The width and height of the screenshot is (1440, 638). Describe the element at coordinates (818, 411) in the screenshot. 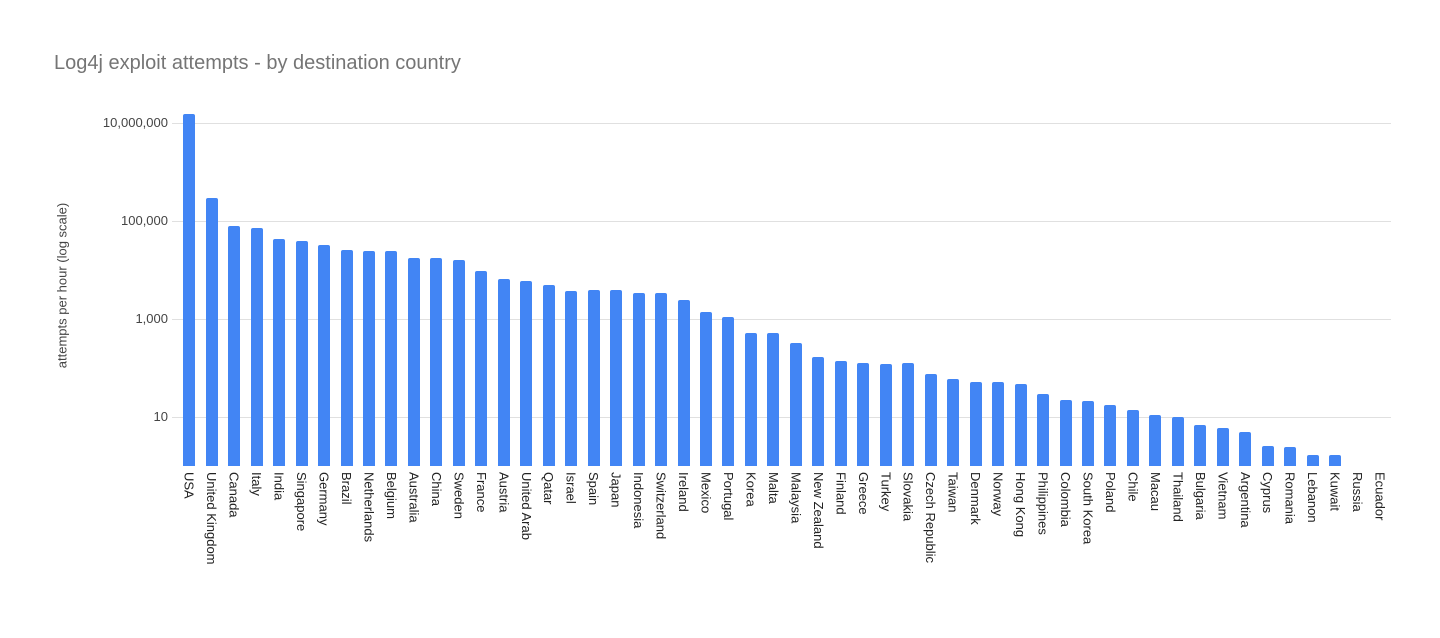

I see `bar-new-zealand` at that location.